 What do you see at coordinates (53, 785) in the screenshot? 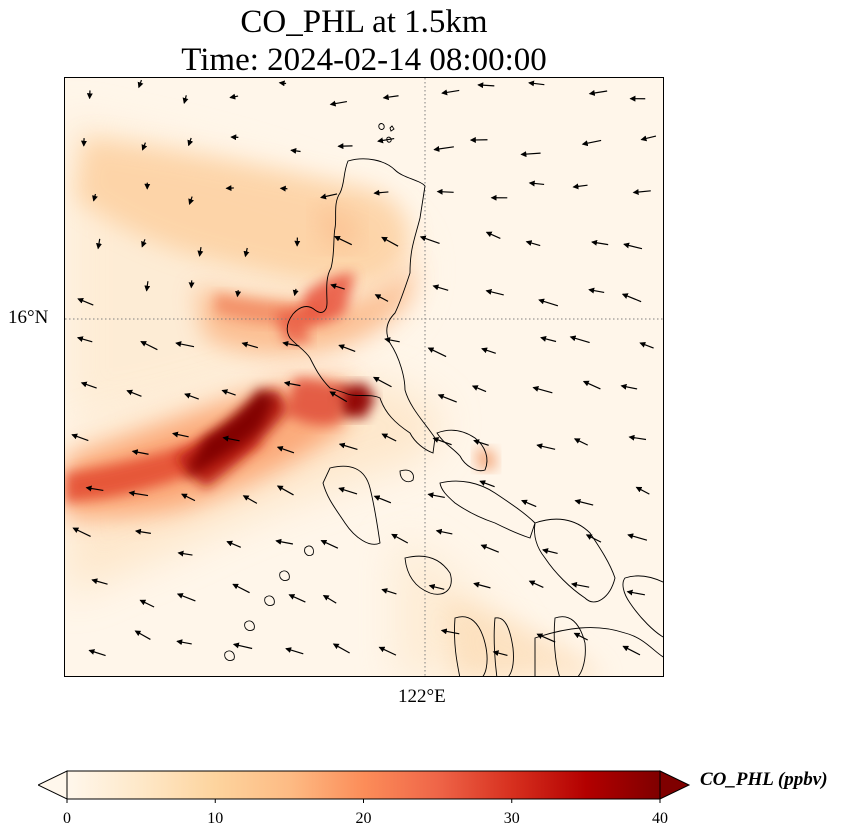
I see `colorbar-extend-min` at bounding box center [53, 785].